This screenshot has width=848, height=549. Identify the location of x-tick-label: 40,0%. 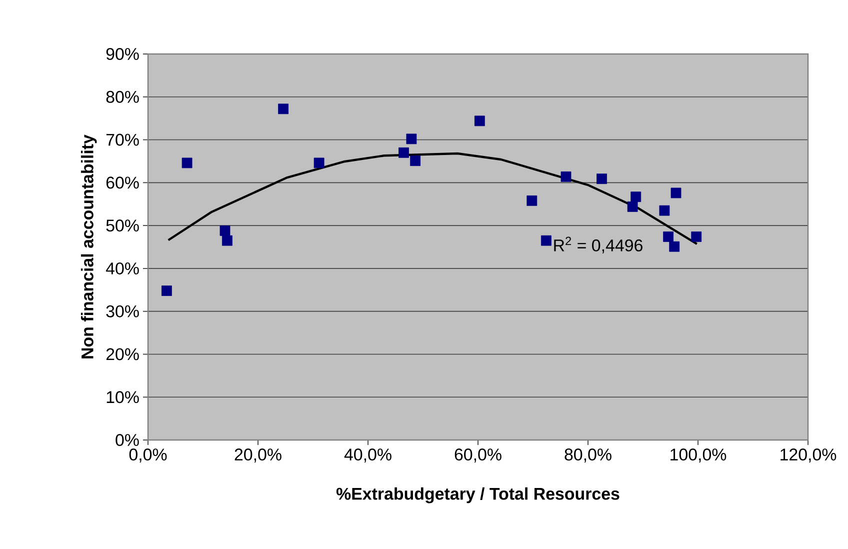
(368, 455).